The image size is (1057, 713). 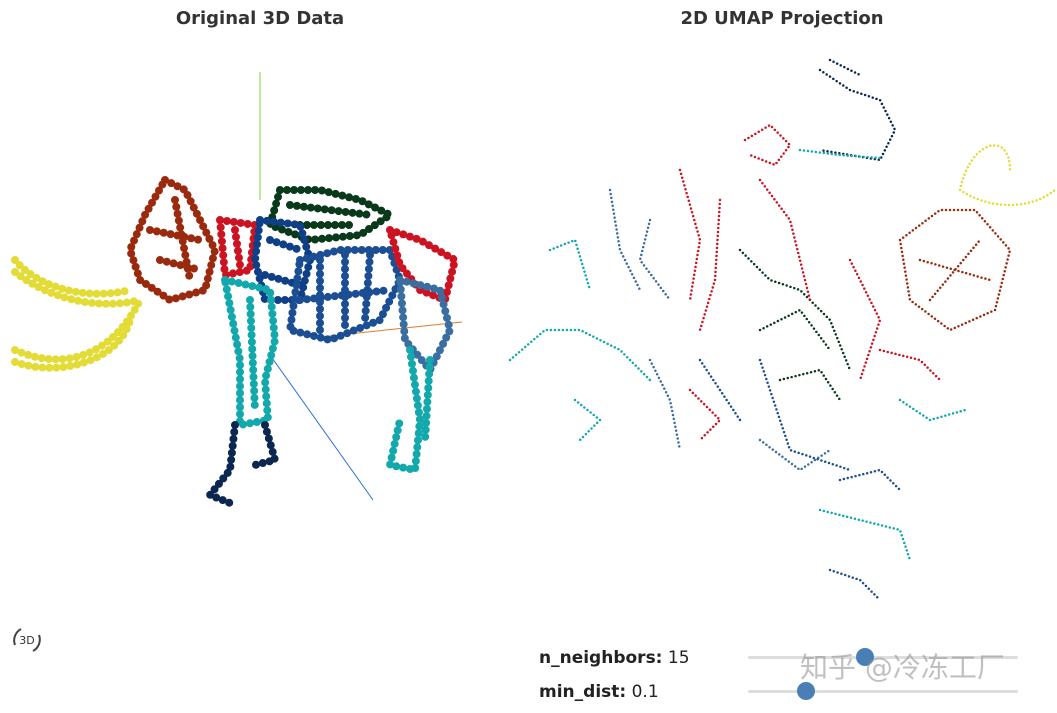 I want to click on neck, so click(x=237, y=247).